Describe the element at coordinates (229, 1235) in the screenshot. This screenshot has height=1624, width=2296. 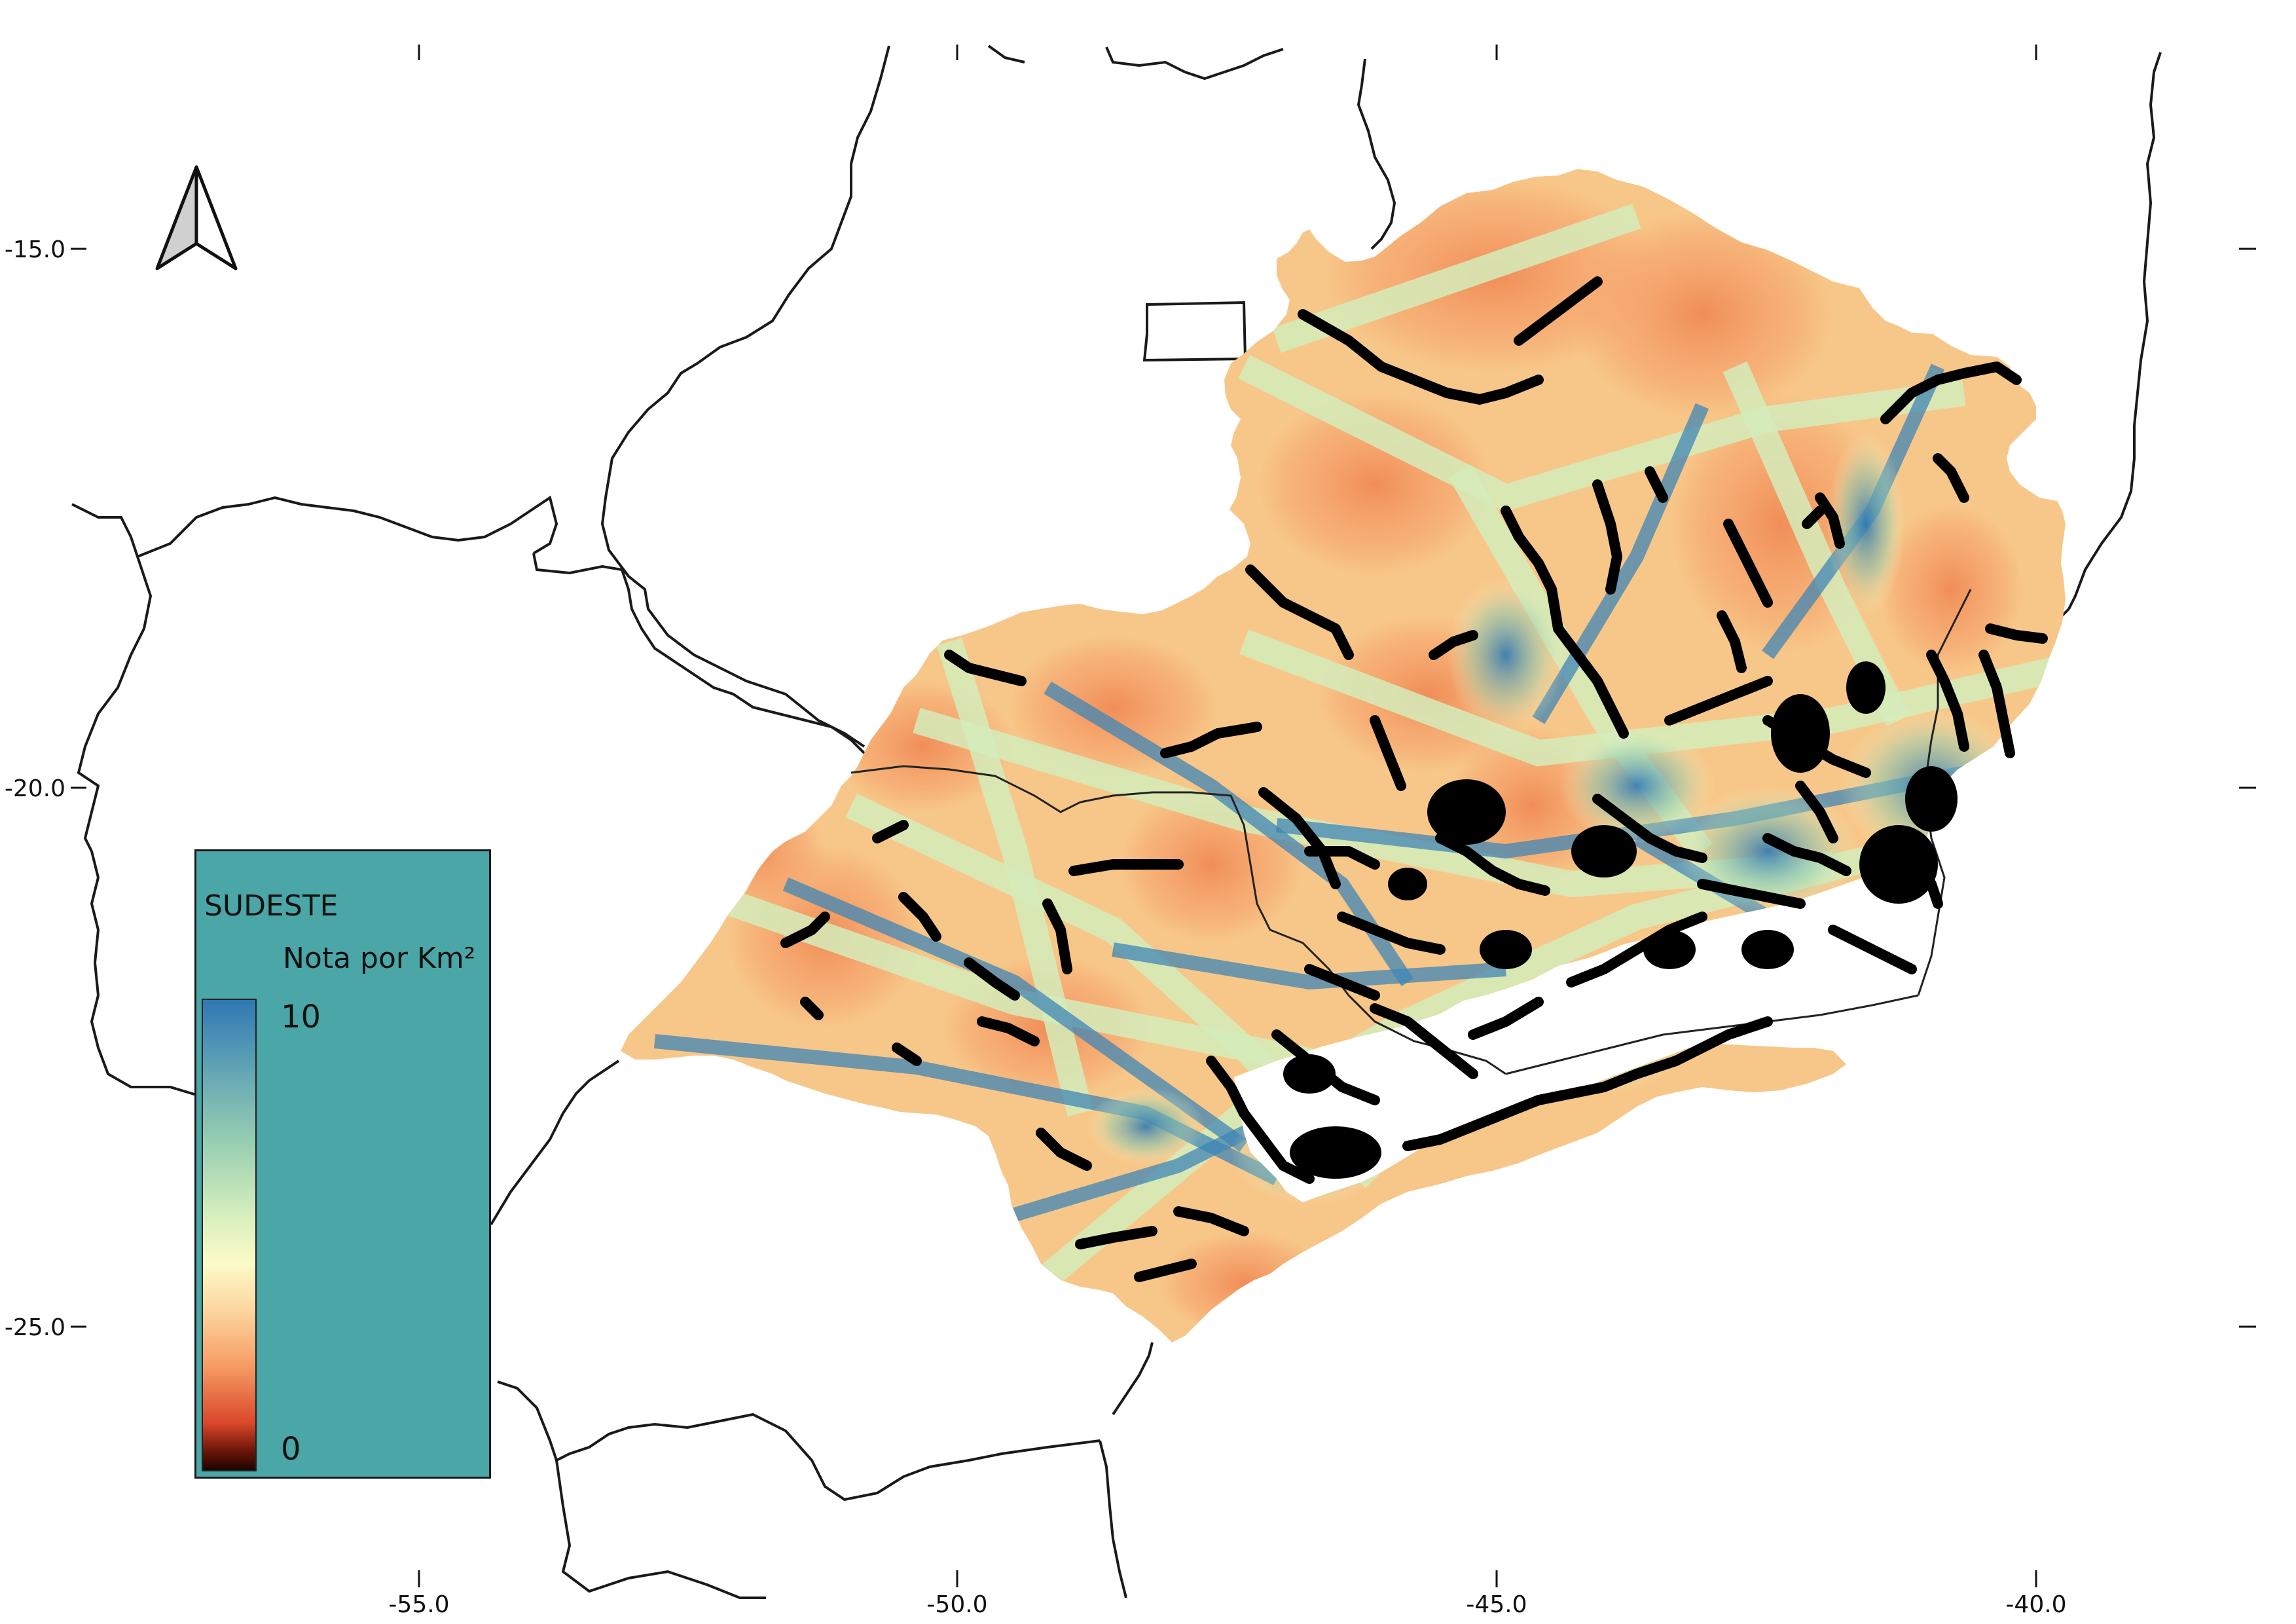
I see `legend-color-ramp` at that location.